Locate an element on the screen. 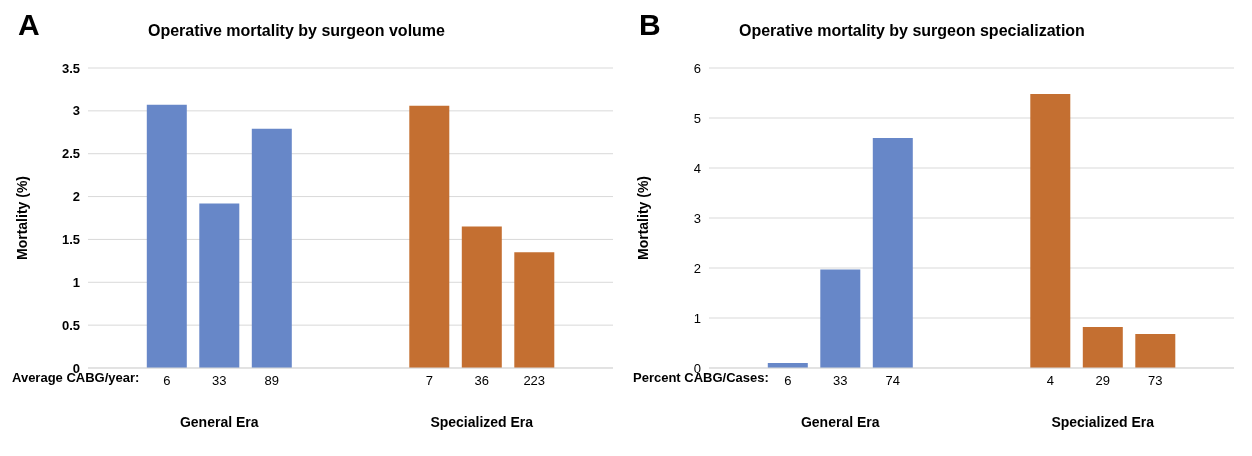 The height and width of the screenshot is (456, 1252). y-tick-label: 5 is located at coordinates (697, 118).